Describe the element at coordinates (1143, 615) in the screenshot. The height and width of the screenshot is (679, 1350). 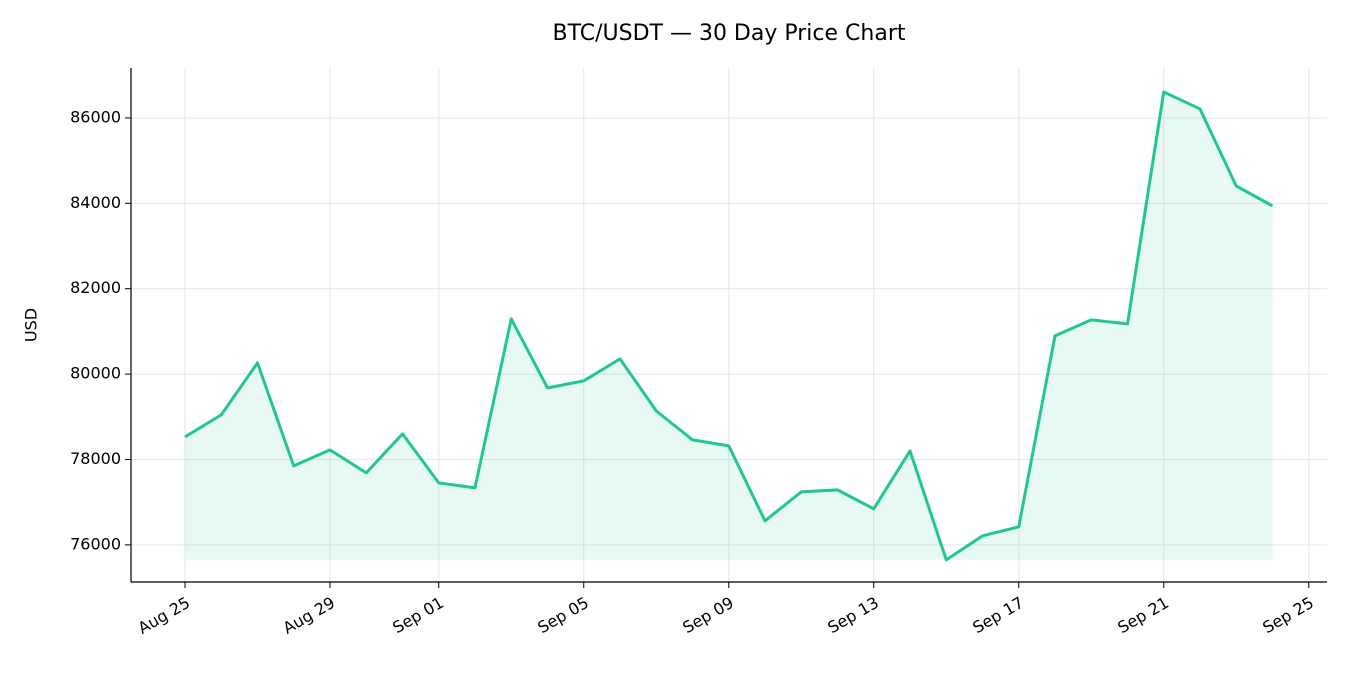
I see `x-tick-label: Sep 21` at that location.